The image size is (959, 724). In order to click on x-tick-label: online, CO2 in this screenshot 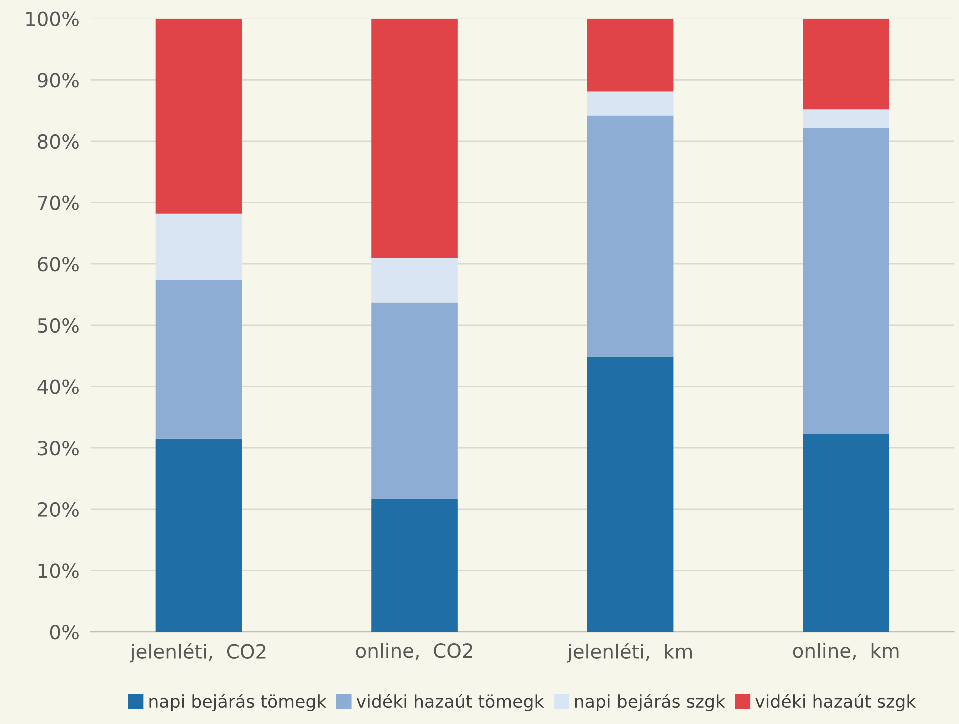, I will do `click(414, 651)`.